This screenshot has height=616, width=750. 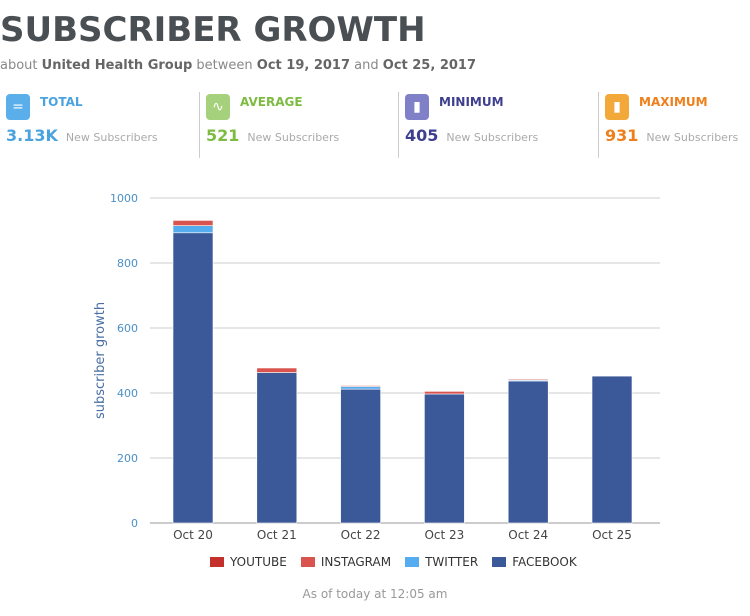 I want to click on legend-item-twitter: TWITTER, so click(x=441, y=562).